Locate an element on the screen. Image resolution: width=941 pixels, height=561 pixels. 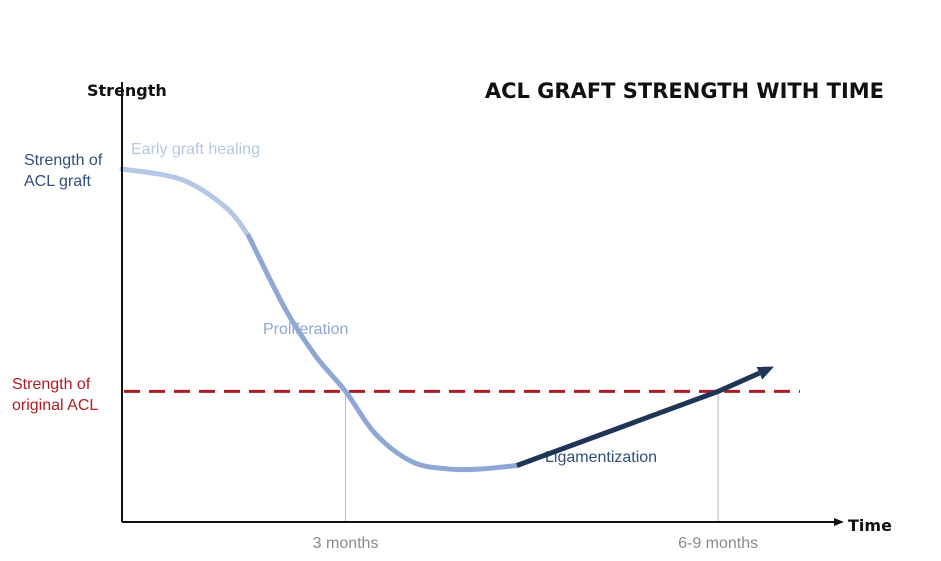
x-axis-title: Time is located at coordinates (870, 525).